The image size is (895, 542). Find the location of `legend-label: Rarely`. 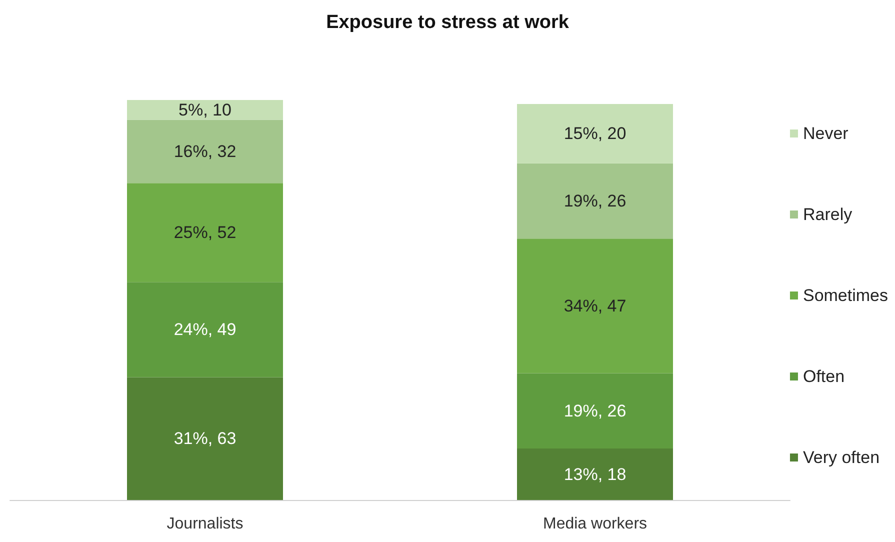

legend-label: Rarely is located at coordinates (827, 214).